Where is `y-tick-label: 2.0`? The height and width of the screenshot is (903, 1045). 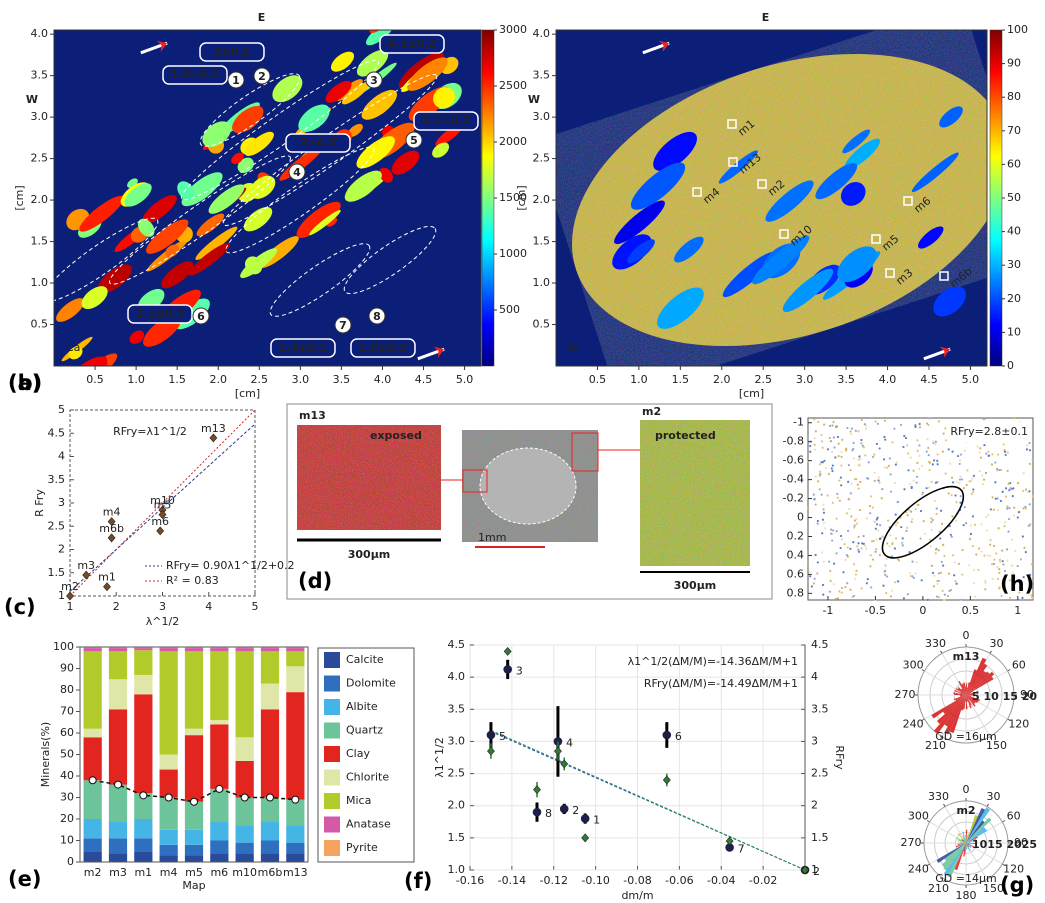 y-tick-label: 2.0 is located at coordinates (542, 199).